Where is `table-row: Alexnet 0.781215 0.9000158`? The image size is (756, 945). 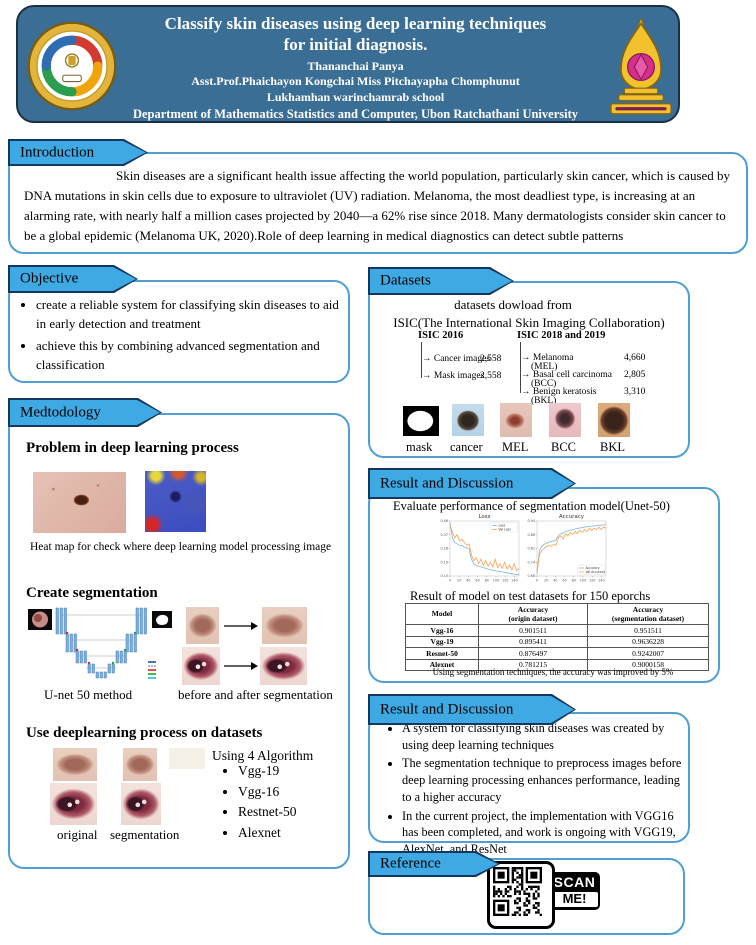
table-row: Alexnet 0.781215 0.9000158 is located at coordinates (557, 664).